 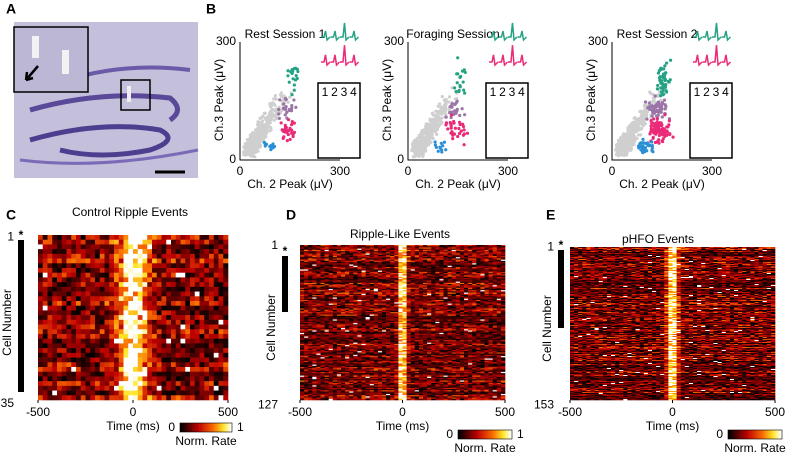 What do you see at coordinates (106, 100) in the screenshot?
I see `histology-image` at bounding box center [106, 100].